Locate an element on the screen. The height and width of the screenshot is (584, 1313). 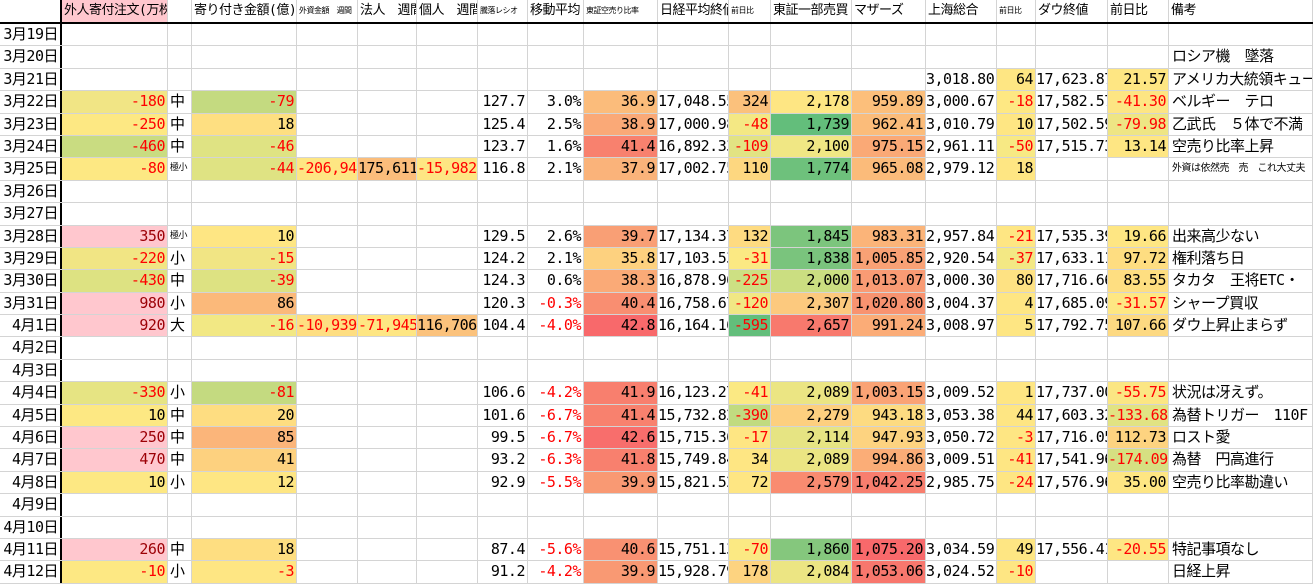
cell-short-sell-ratio: 37.9 is located at coordinates (621, 169).